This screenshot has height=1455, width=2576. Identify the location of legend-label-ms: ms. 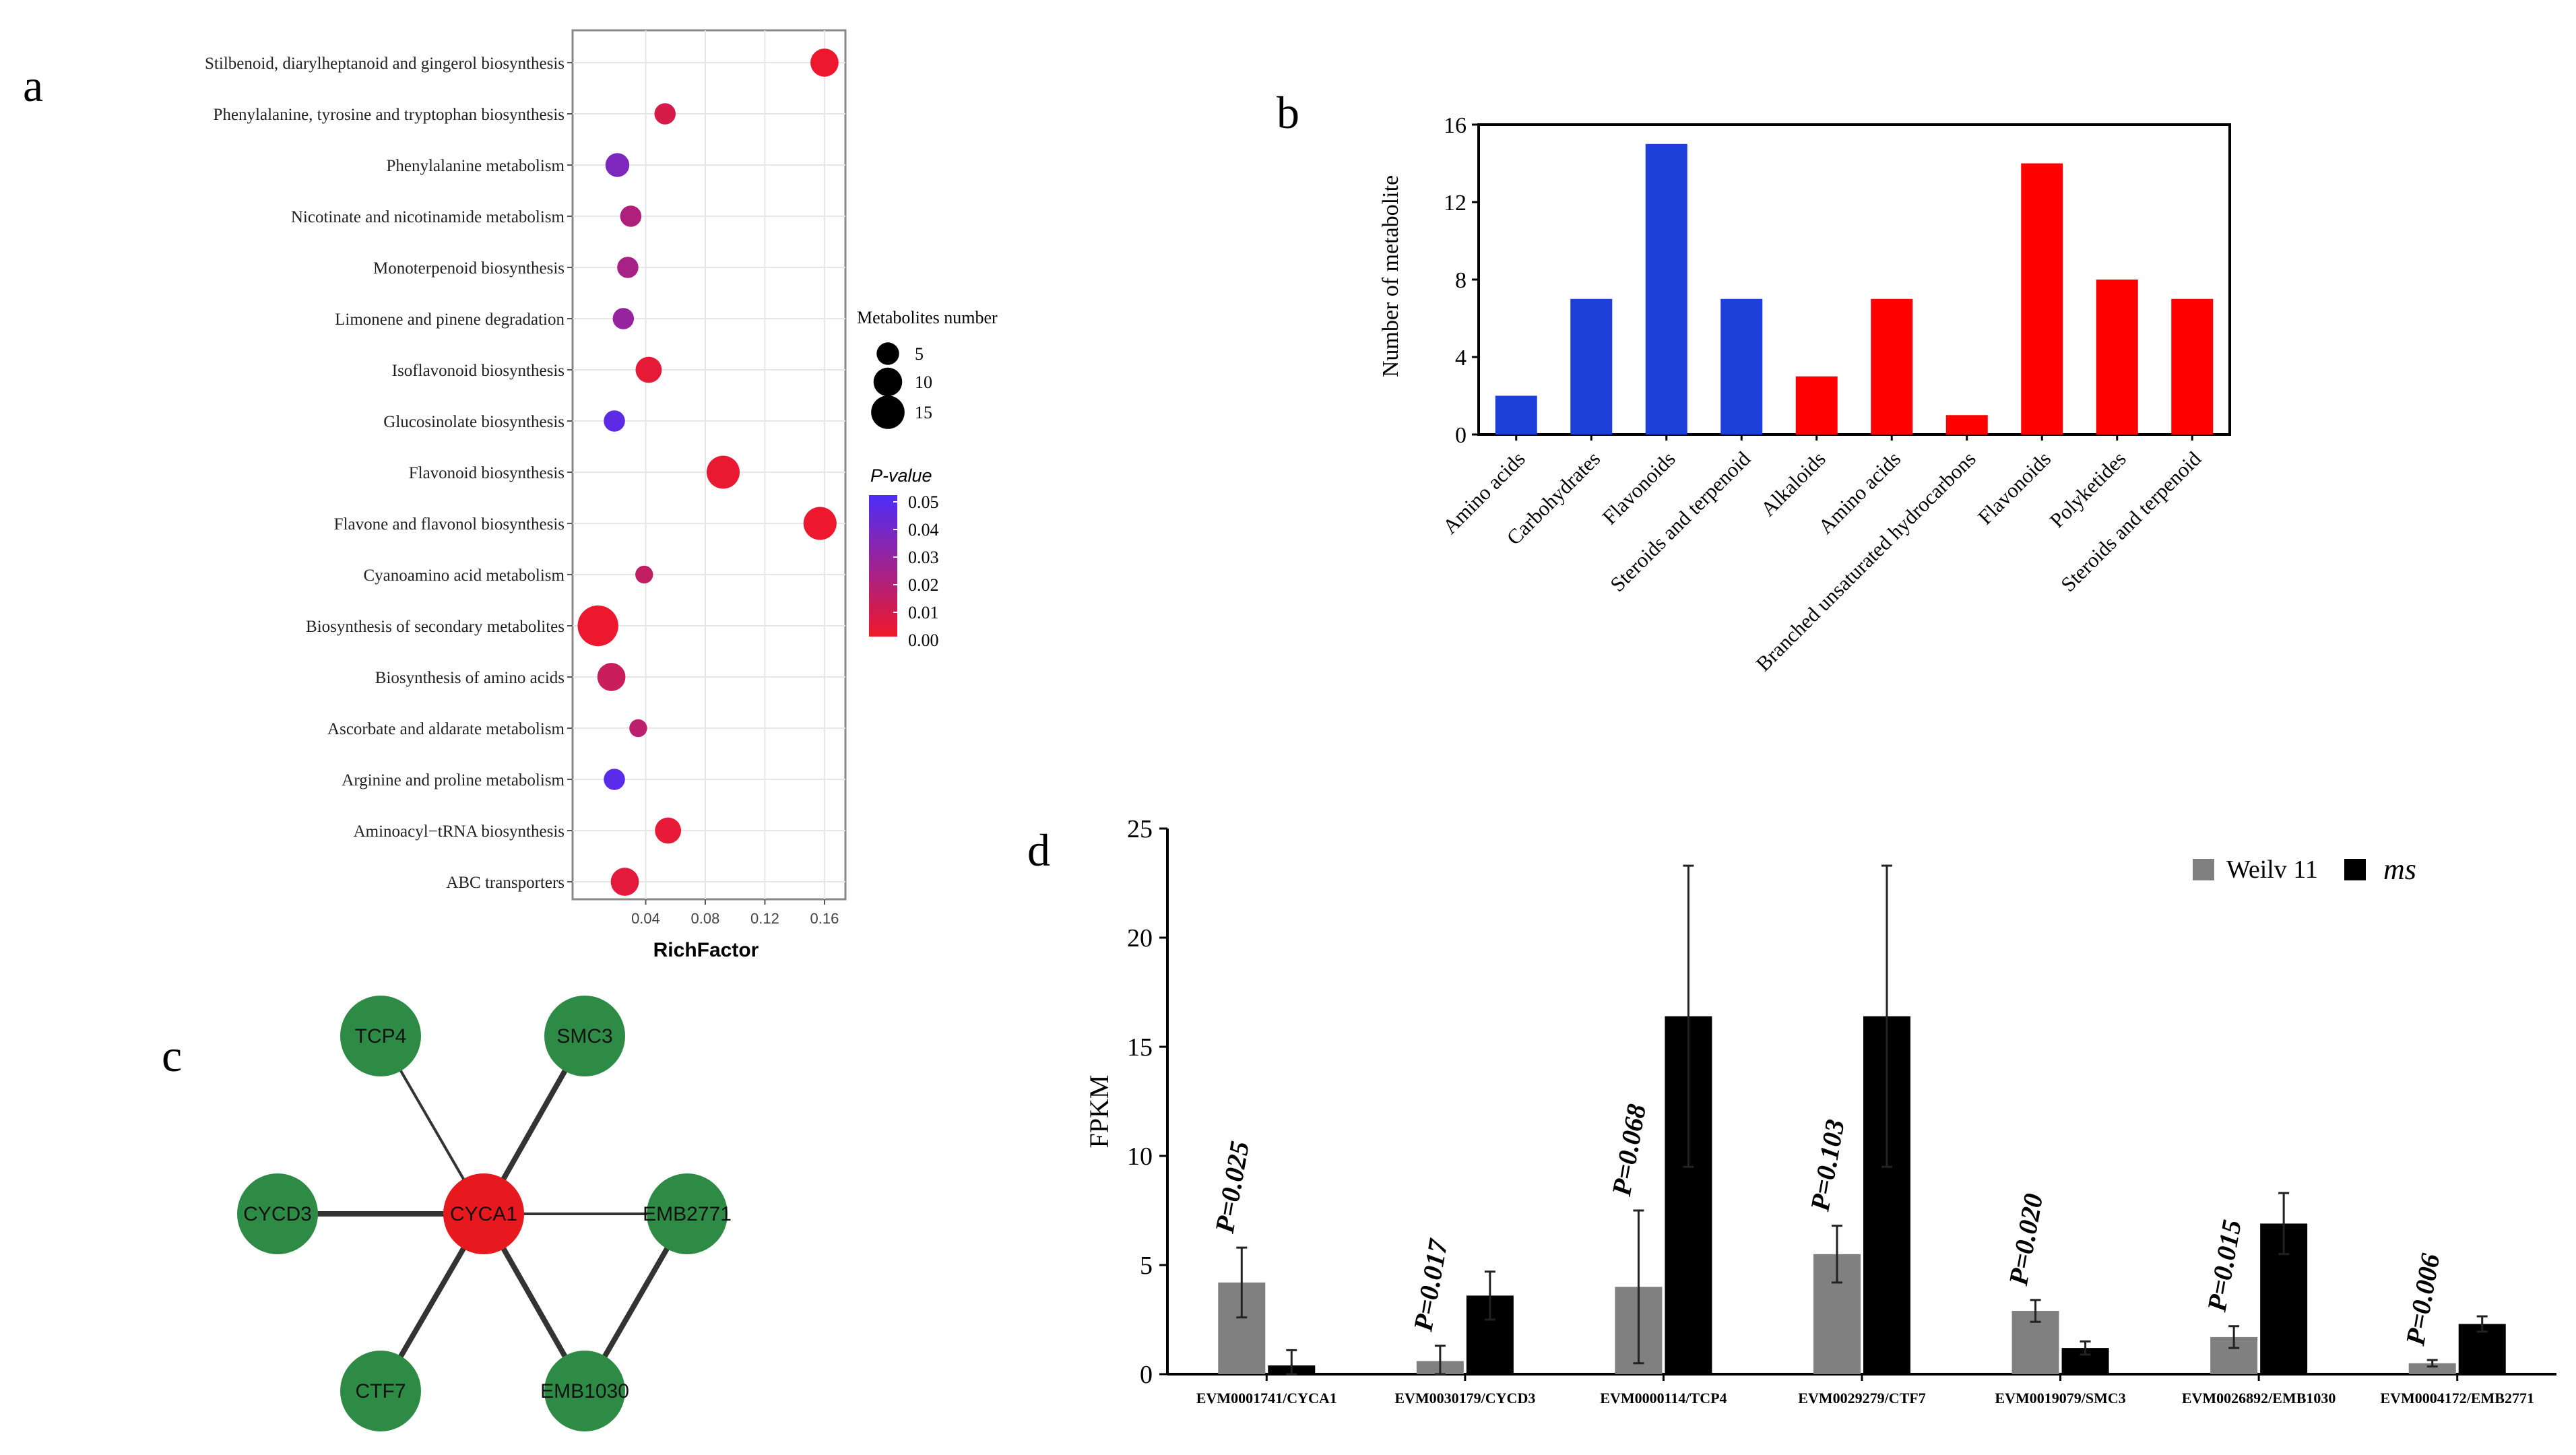
(2400, 870).